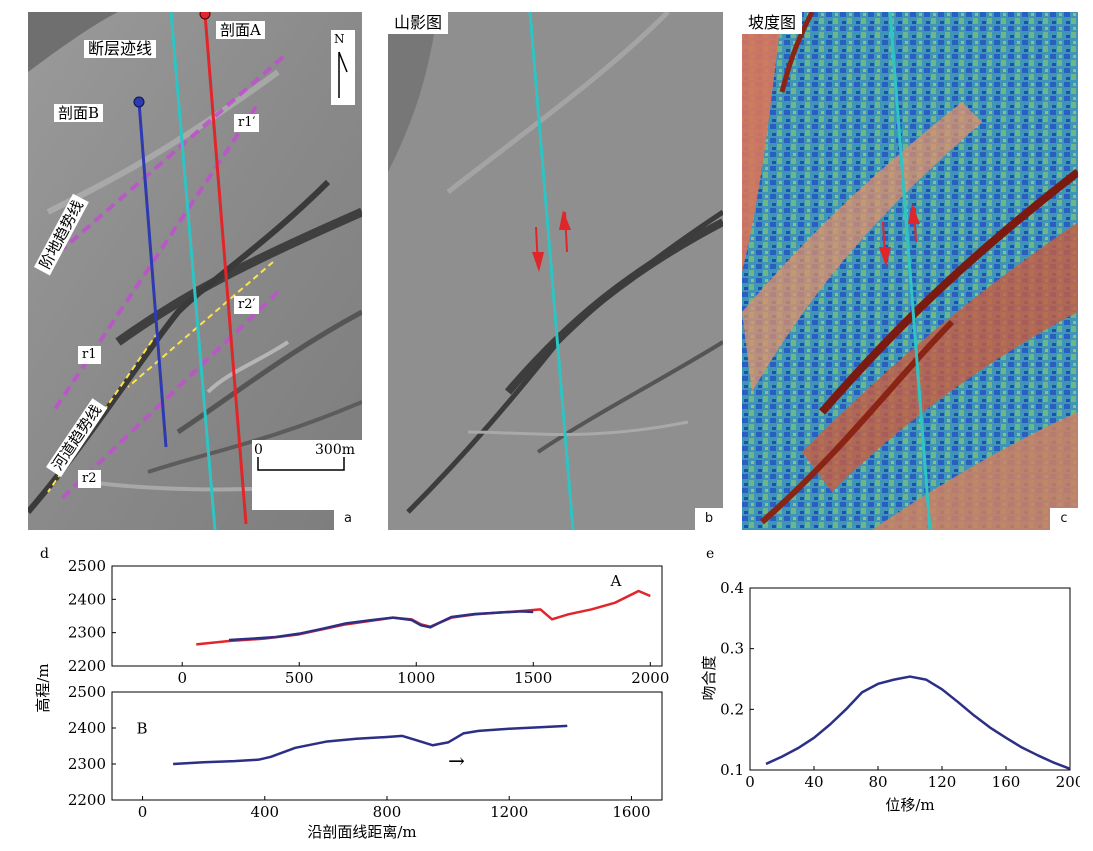 The width and height of the screenshot is (1093, 851). What do you see at coordinates (1068, 782) in the screenshot?
I see `x-tick-label: 200` at bounding box center [1068, 782].